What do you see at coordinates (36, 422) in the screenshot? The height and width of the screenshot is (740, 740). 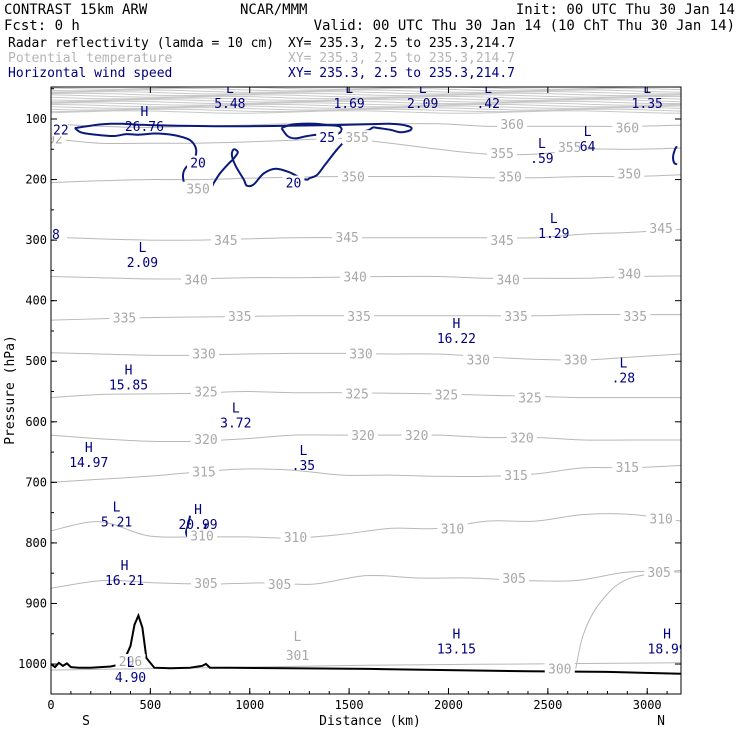 I see `y-tick-label: 600` at bounding box center [36, 422].